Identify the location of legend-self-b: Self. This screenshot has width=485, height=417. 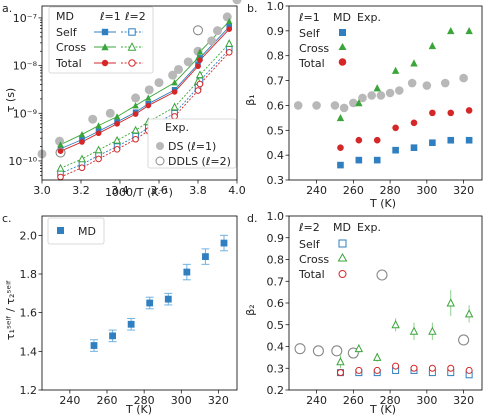
(310, 33).